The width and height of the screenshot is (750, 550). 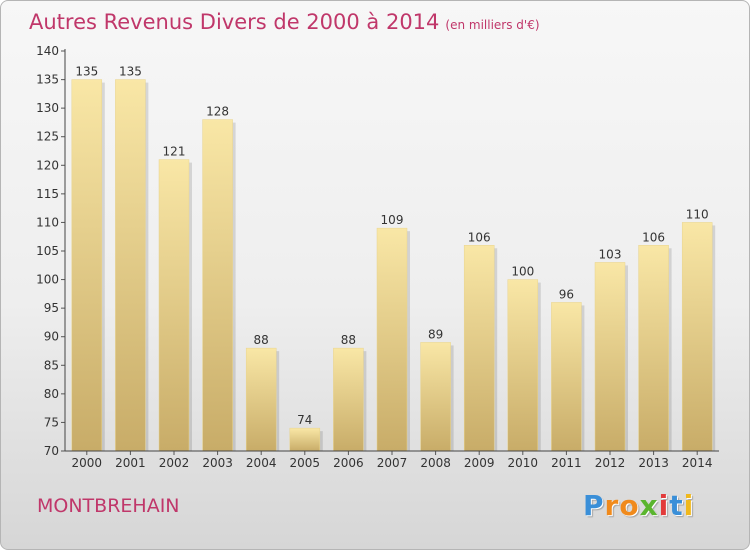 I want to click on bar-2005, so click(x=305, y=439).